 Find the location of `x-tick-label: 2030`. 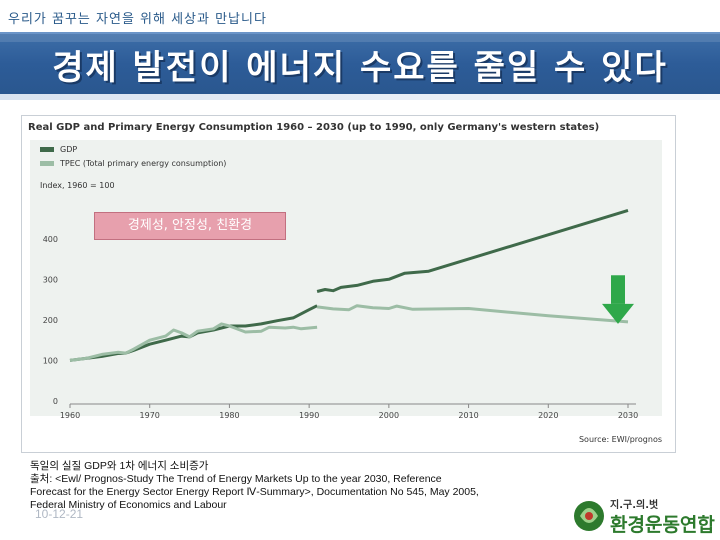

x-tick-label: 2030 is located at coordinates (628, 415).